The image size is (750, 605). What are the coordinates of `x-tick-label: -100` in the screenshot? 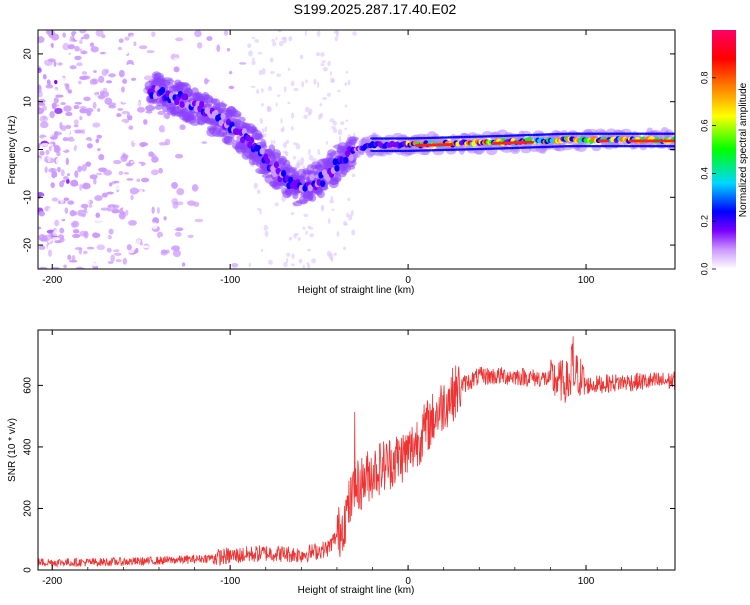 It's located at (230, 581).